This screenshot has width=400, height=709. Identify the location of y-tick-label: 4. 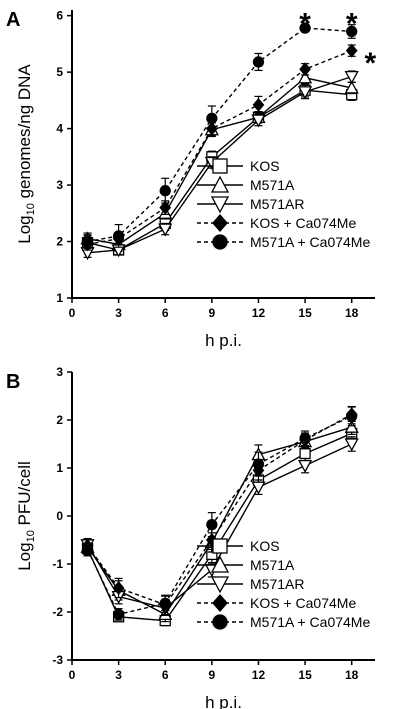
(59, 129).